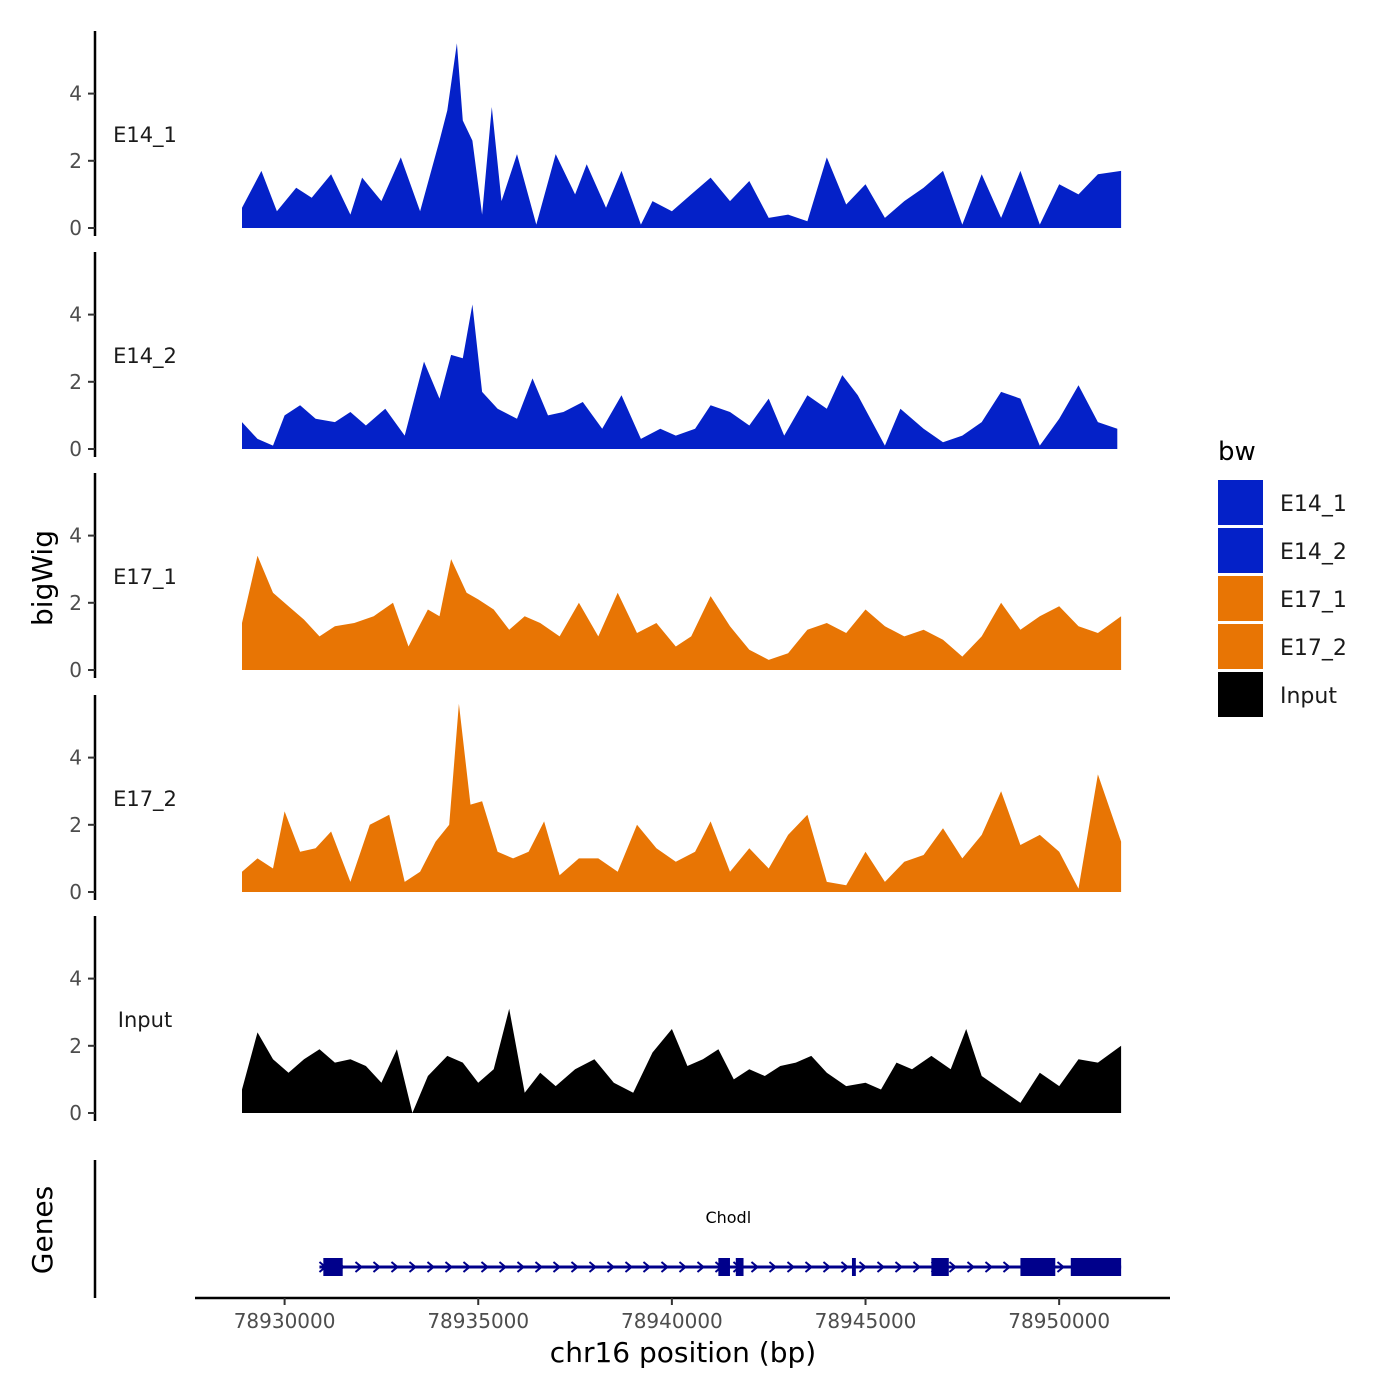 This screenshot has width=1400, height=1400. Describe the element at coordinates (145, 356) in the screenshot. I see `track-label: E14_2` at that location.